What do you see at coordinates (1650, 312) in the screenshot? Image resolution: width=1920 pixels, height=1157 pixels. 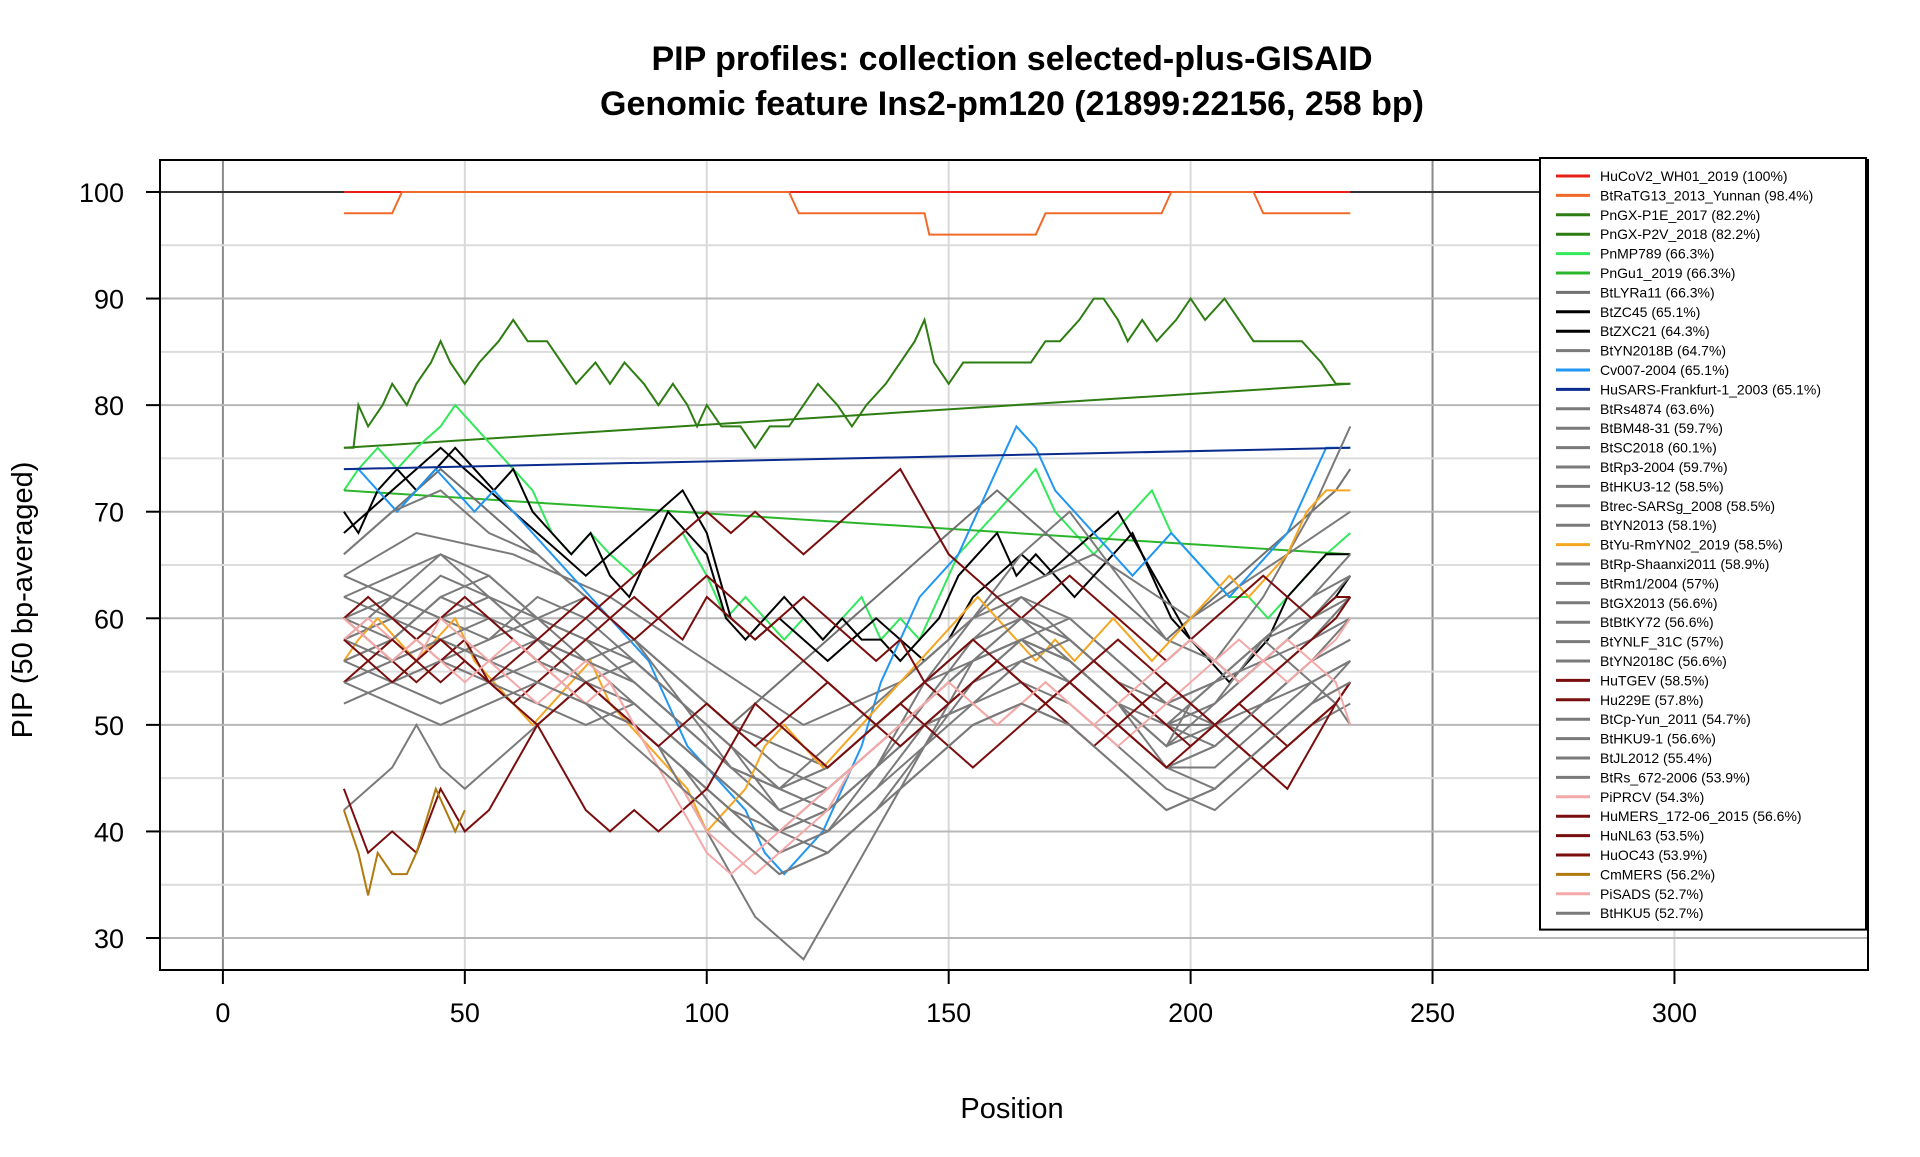 I see `legend-item-label: BtZC45 (65.1%)` at bounding box center [1650, 312].